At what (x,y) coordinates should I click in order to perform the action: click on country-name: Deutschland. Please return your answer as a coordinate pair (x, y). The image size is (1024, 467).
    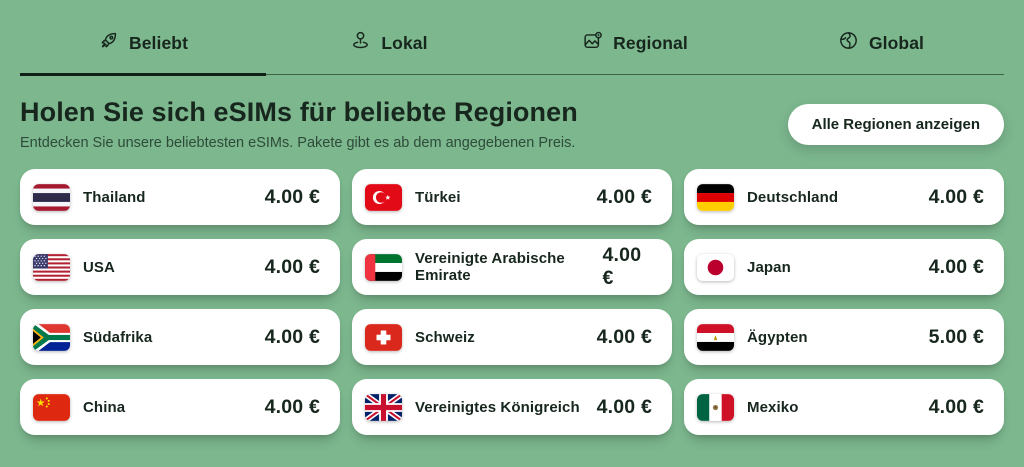
    Looking at the image, I should click on (793, 197).